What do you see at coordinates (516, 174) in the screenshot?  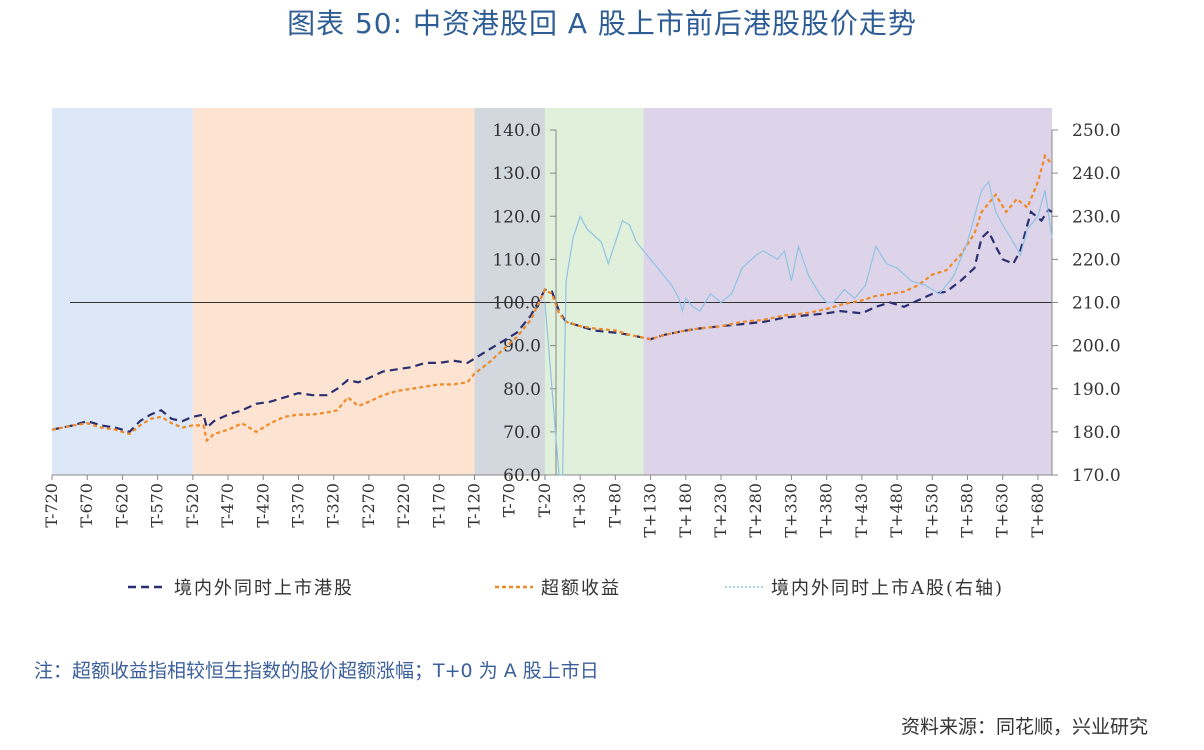 I see `left-tick-label: 130.0` at bounding box center [516, 174].